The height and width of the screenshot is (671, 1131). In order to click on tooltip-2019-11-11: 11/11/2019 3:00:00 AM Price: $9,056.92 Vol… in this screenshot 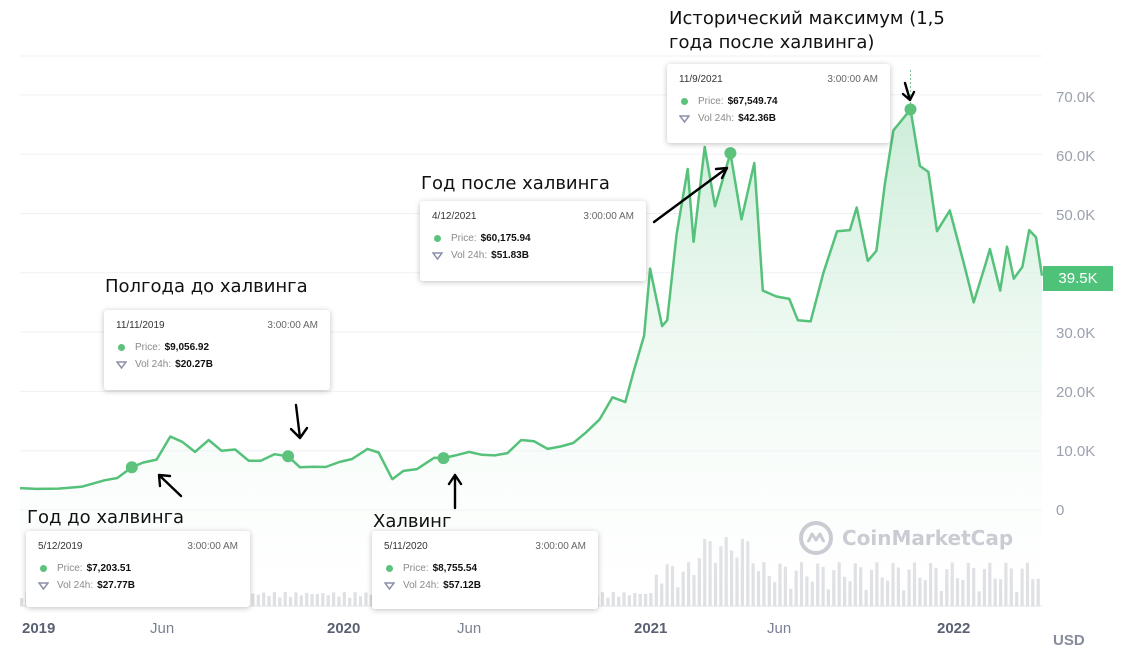, I will do `click(217, 350)`.